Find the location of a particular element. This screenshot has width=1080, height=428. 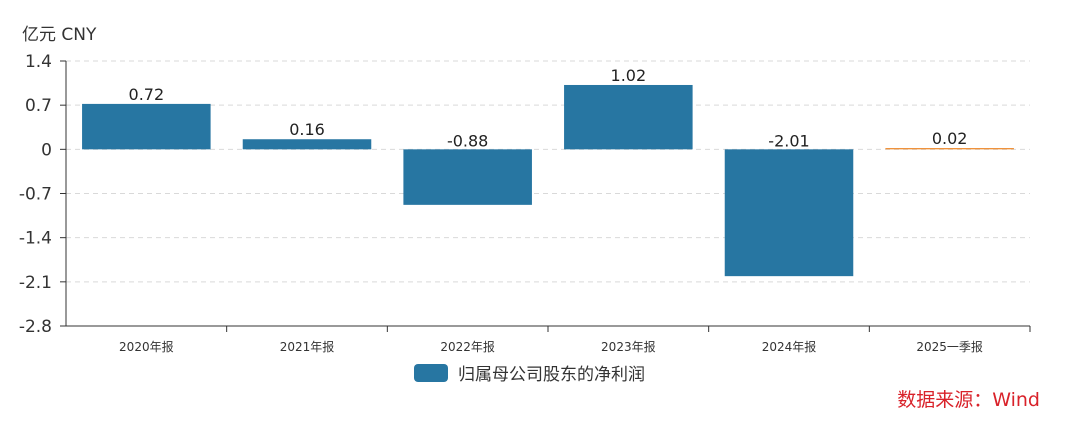

data-label: -0.88 is located at coordinates (467, 140).